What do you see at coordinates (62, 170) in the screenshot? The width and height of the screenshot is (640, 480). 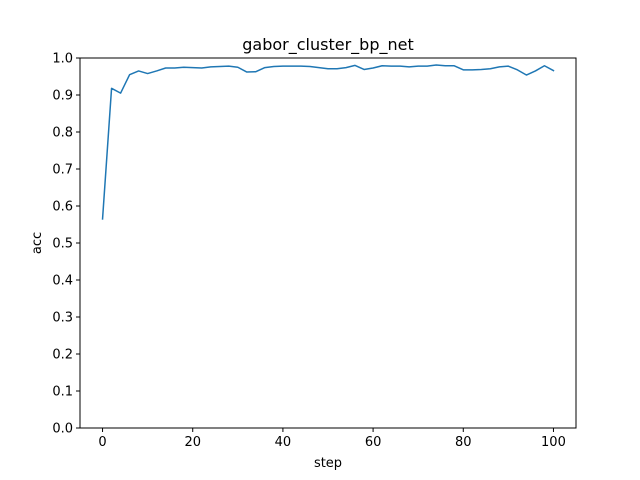 I see `y-tick-label: 0.7` at bounding box center [62, 170].